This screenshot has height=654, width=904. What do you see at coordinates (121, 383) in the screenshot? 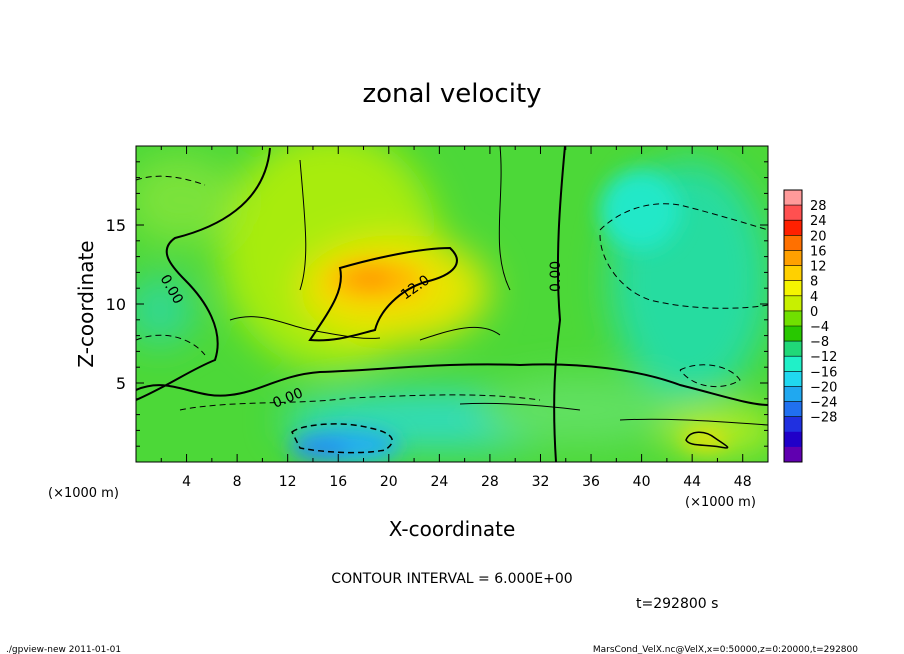
I see `y-tick-label: 5` at bounding box center [121, 383].